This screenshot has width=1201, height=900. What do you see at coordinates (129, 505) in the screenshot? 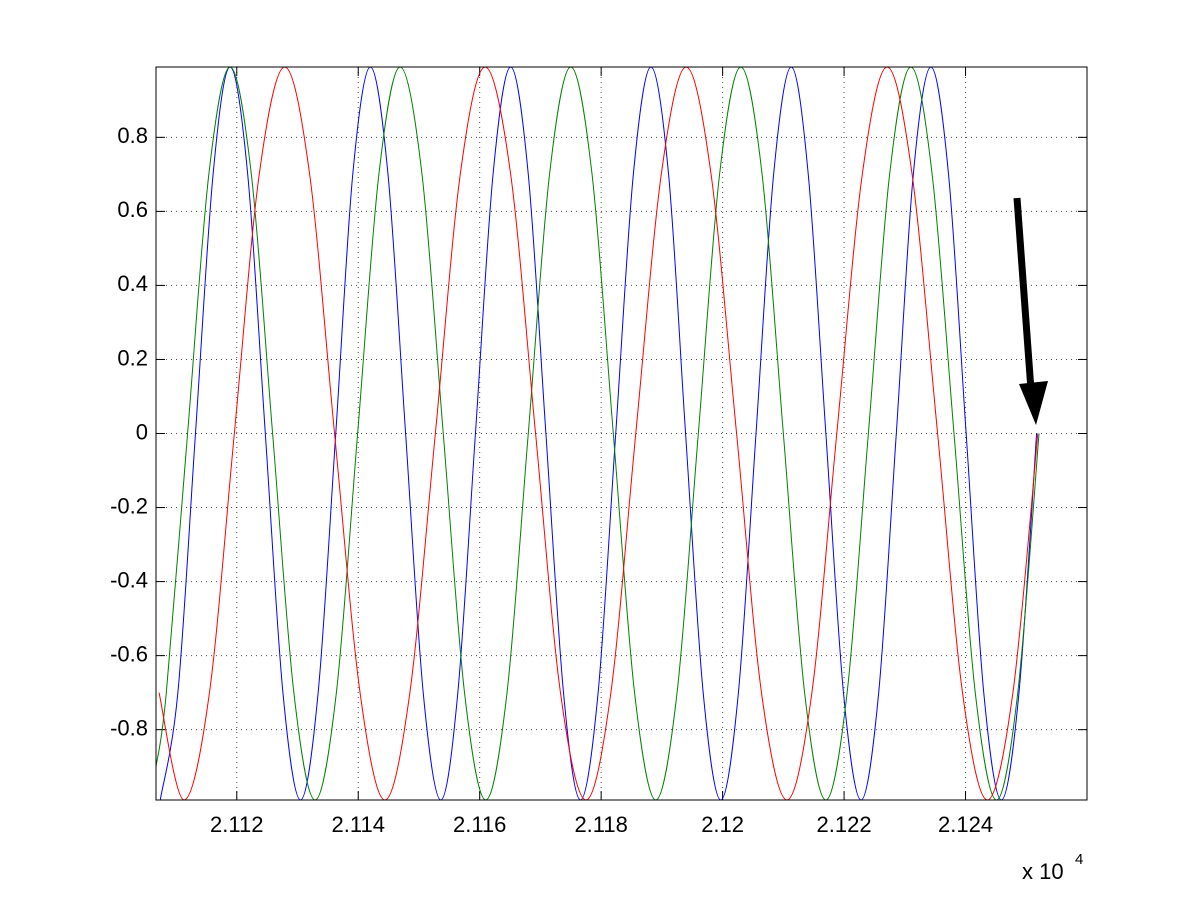
I see `y-tick-label: -0.2` at bounding box center [129, 505].